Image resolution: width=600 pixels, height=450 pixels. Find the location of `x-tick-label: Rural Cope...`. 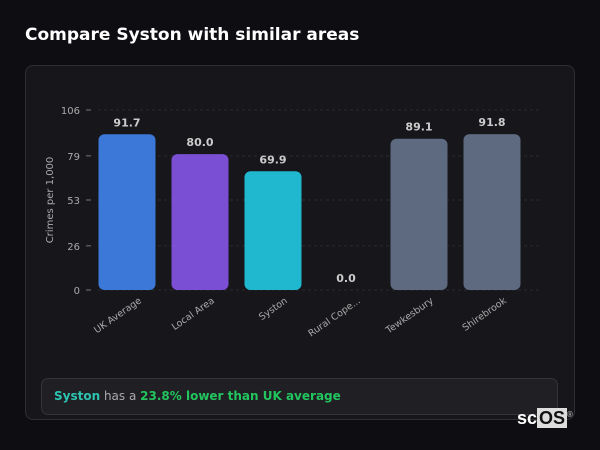

x-tick-label: Rural Cope... is located at coordinates (334, 317).